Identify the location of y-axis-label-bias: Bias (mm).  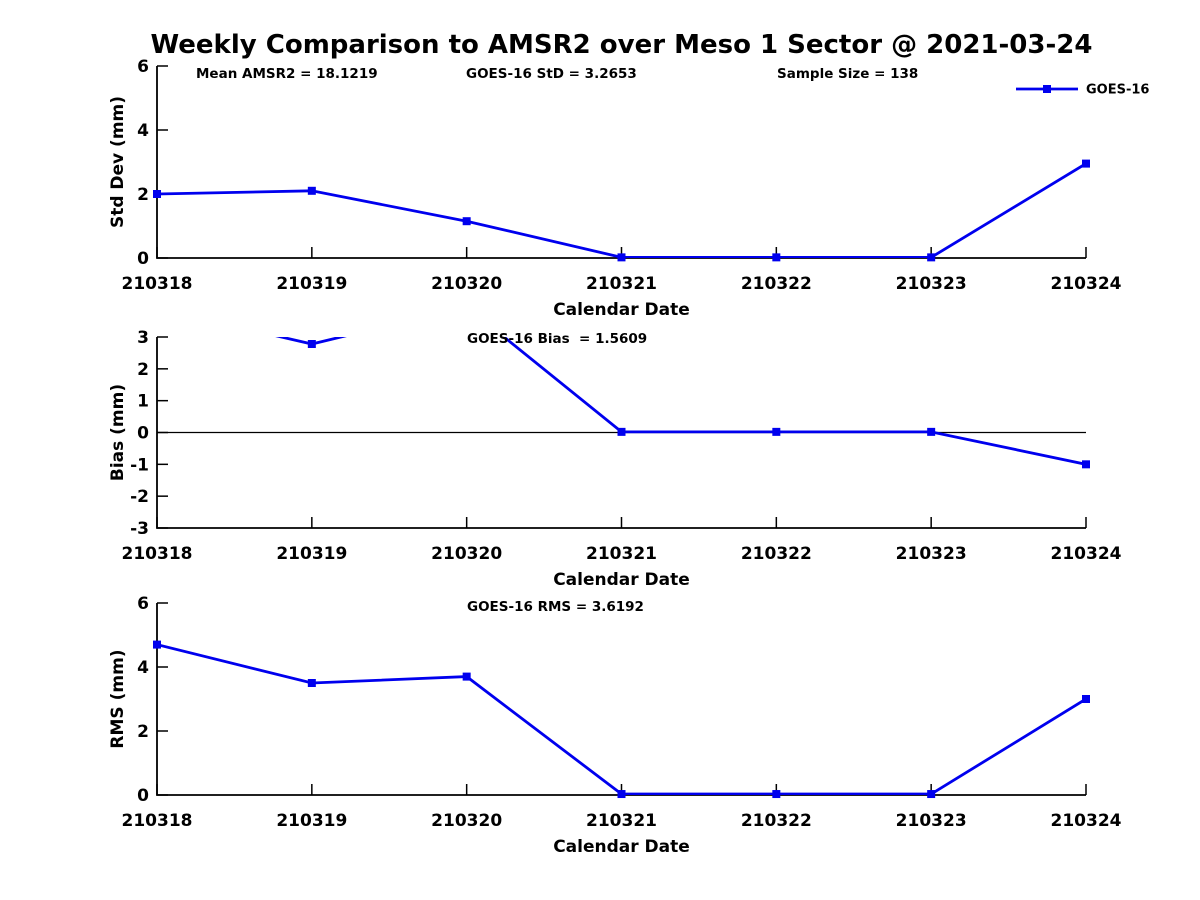
(118, 432).